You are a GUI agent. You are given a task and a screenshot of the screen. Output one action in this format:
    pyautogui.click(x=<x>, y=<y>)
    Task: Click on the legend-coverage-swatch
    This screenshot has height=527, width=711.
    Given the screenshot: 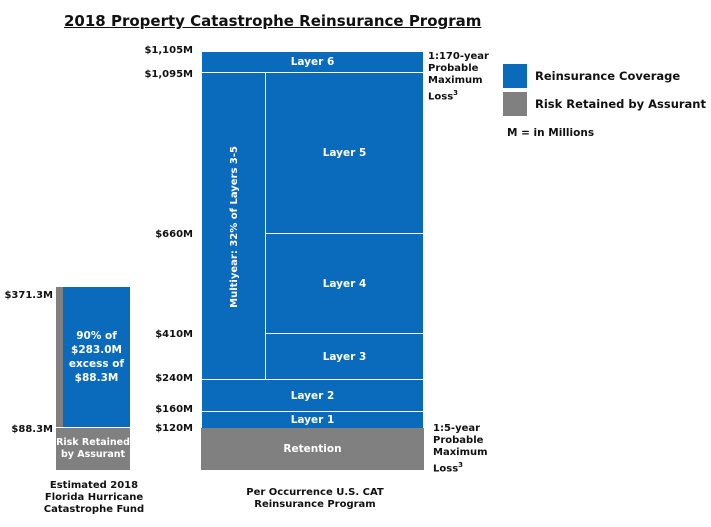 What is the action you would take?
    pyautogui.click(x=515, y=76)
    